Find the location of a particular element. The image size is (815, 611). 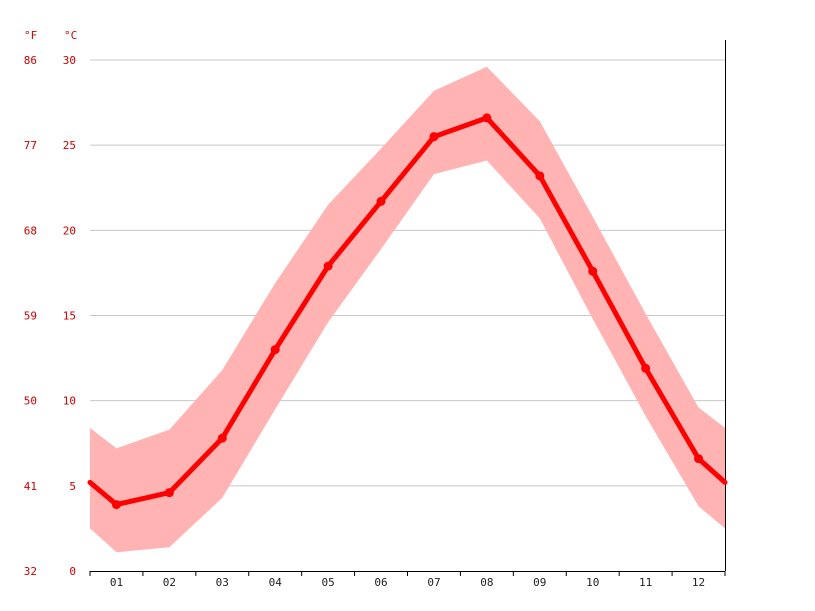

x-tick-label: 05 is located at coordinates (328, 582).